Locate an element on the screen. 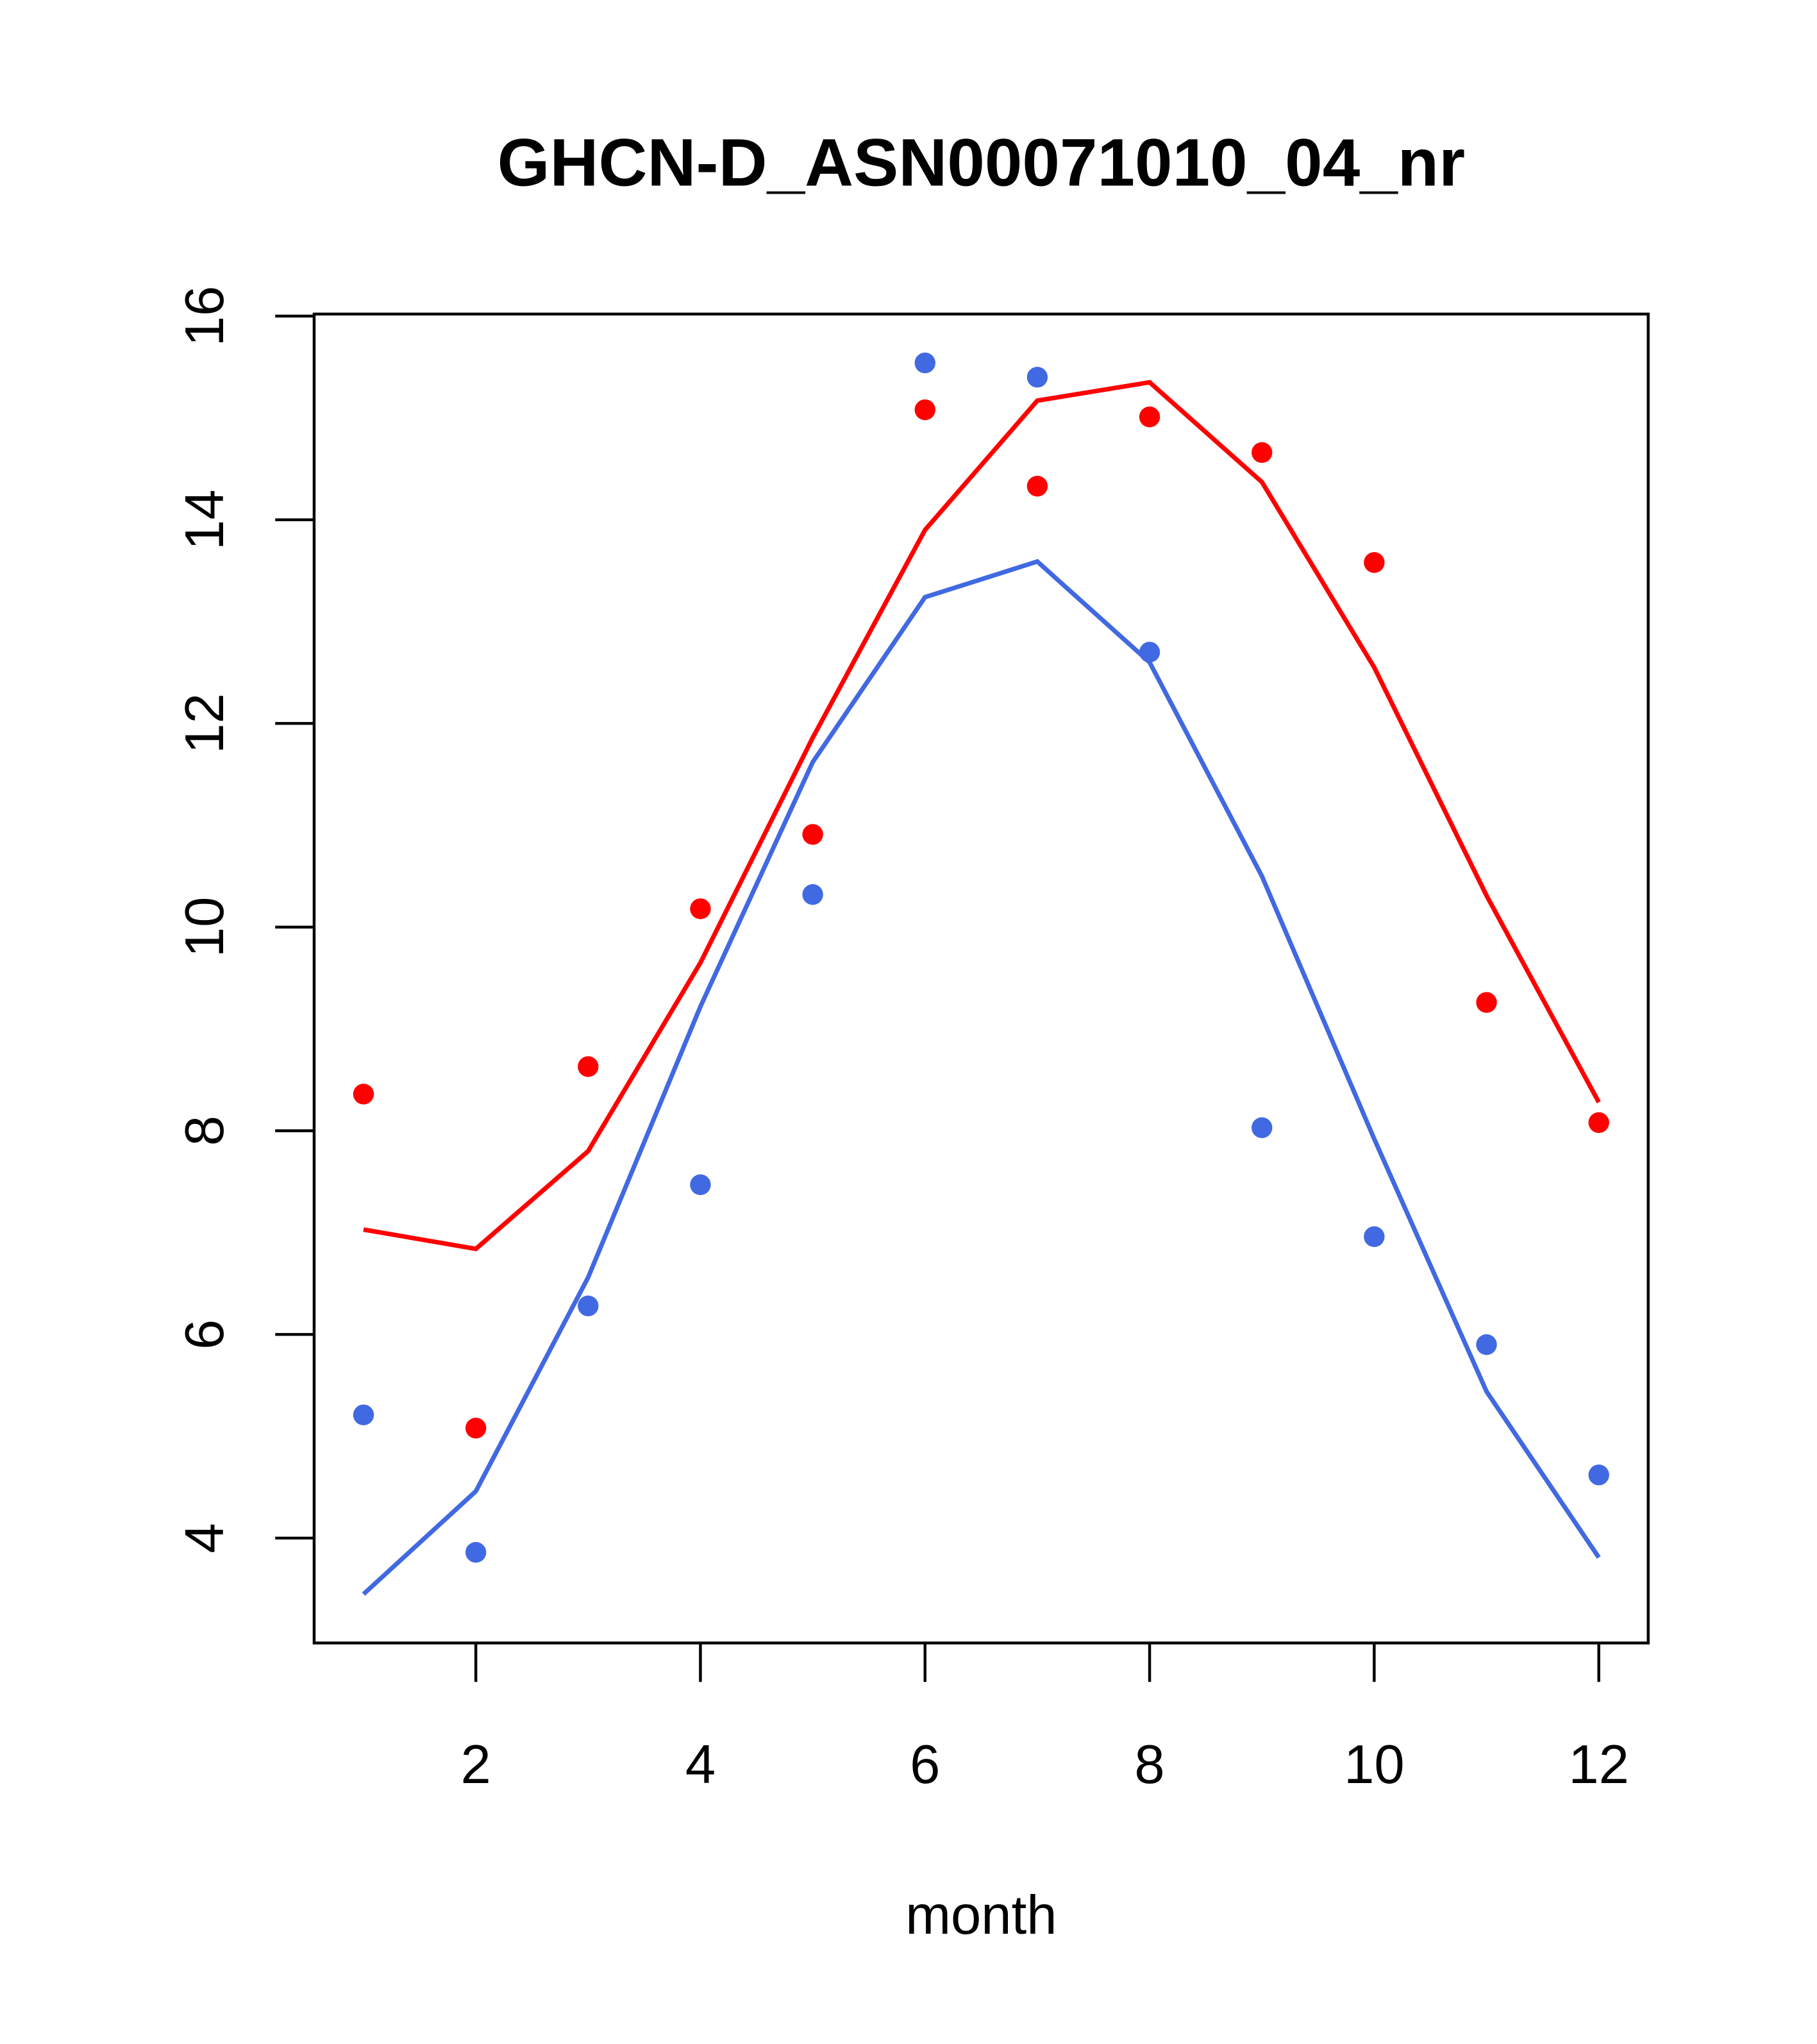  chart-title: GHCN-D_ASN00071010_04_nr is located at coordinates (981, 162).